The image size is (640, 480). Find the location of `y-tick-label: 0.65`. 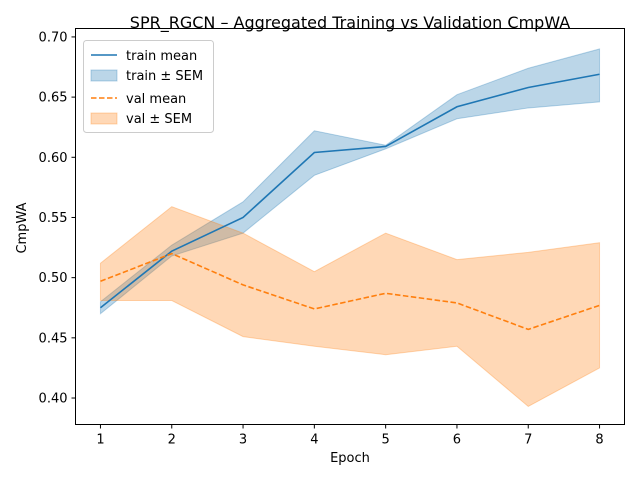

y-tick-label: 0.65 is located at coordinates (53, 98).